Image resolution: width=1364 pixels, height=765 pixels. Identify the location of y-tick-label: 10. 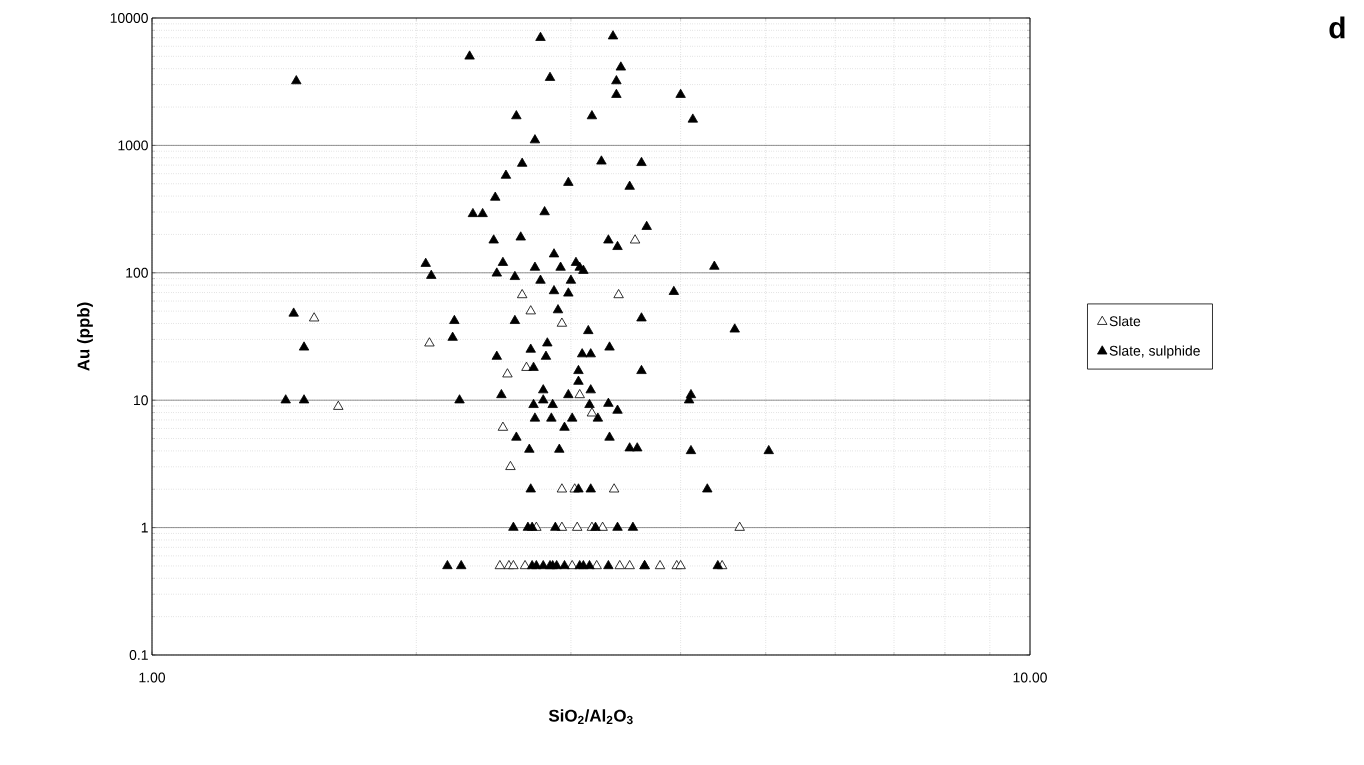
(141, 400).